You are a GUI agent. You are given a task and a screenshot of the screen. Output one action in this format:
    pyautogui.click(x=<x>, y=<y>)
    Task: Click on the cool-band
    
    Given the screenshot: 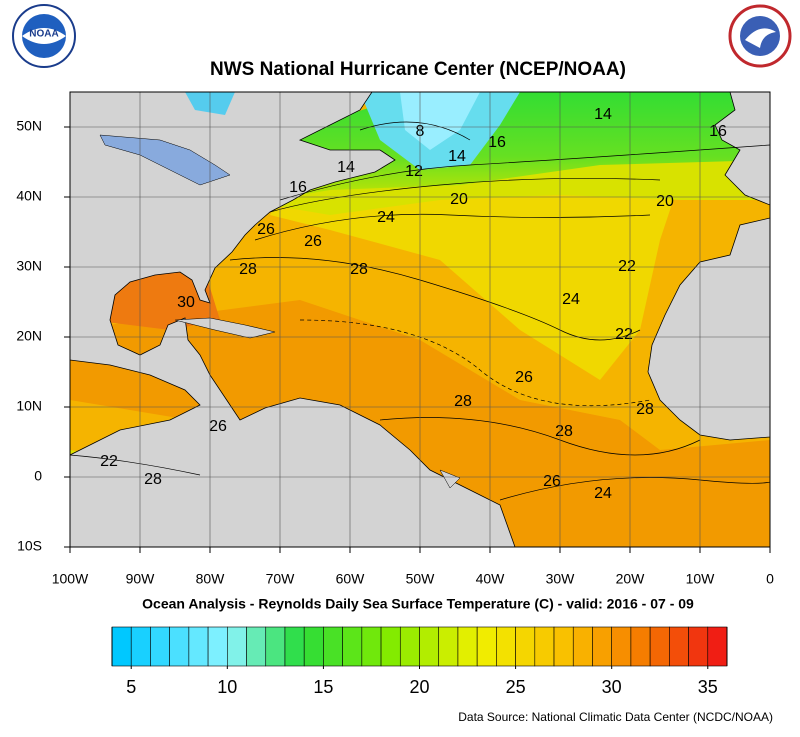 What is the action you would take?
    pyautogui.click(x=520, y=182)
    